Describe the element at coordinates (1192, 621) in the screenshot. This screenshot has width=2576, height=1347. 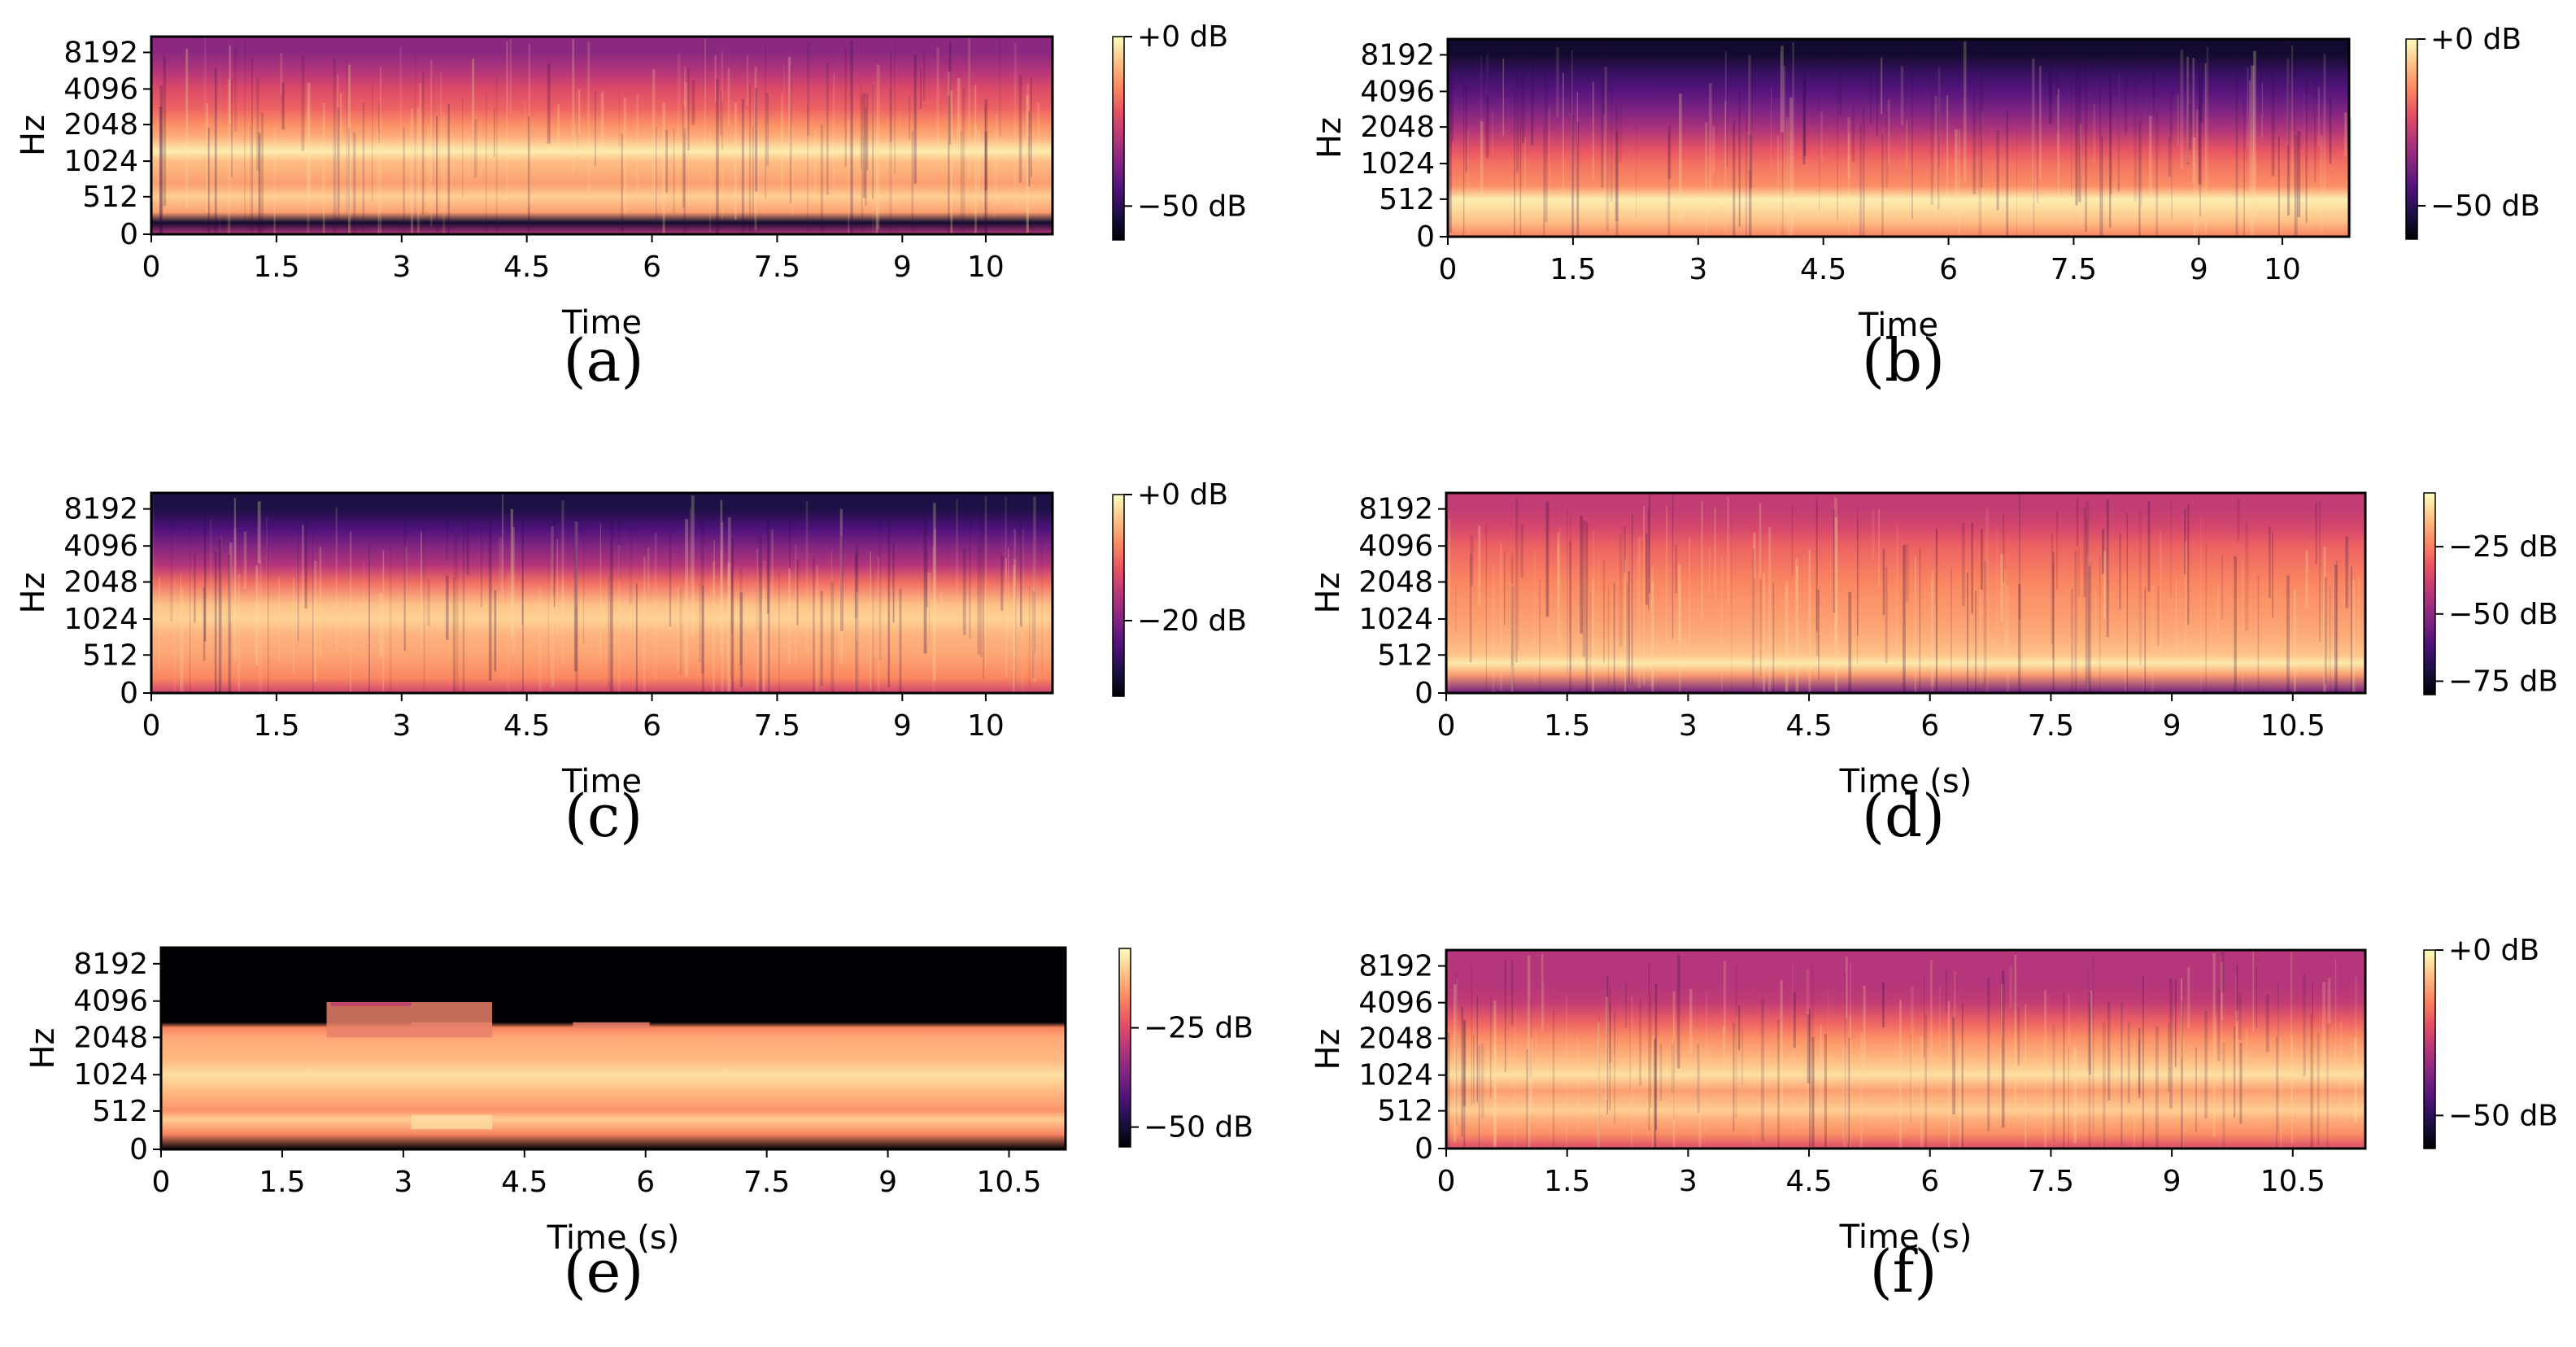
I see `colorbar-label: −20 dB` at that location.